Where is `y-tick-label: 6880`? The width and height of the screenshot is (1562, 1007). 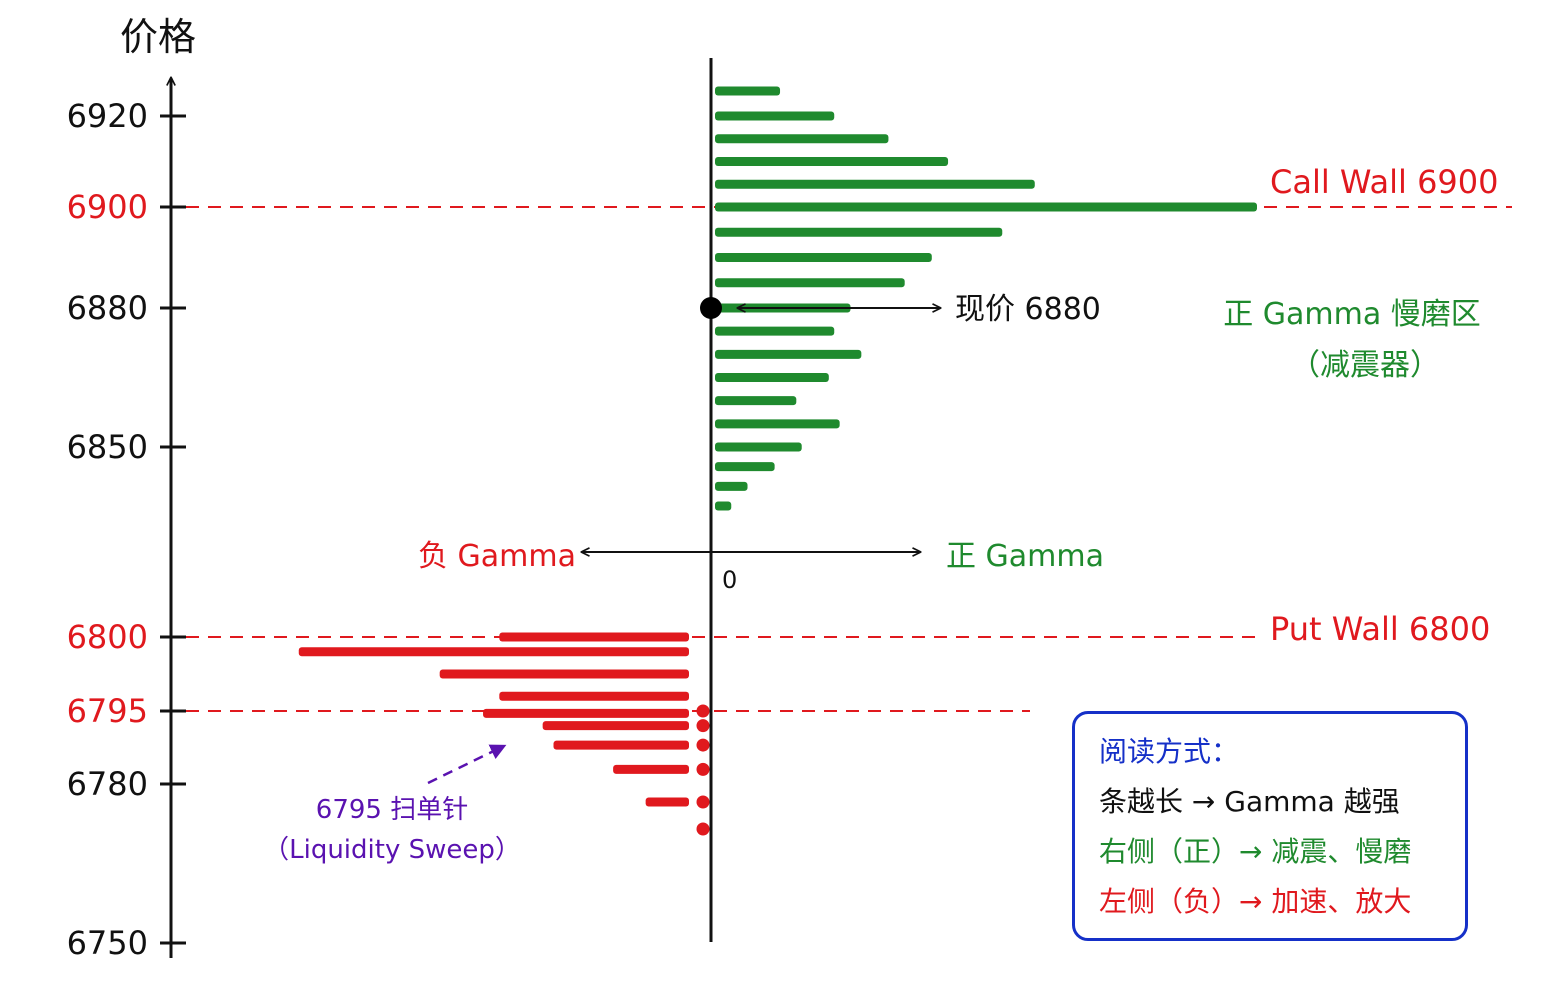 y-tick-label: 6880 is located at coordinates (107, 308).